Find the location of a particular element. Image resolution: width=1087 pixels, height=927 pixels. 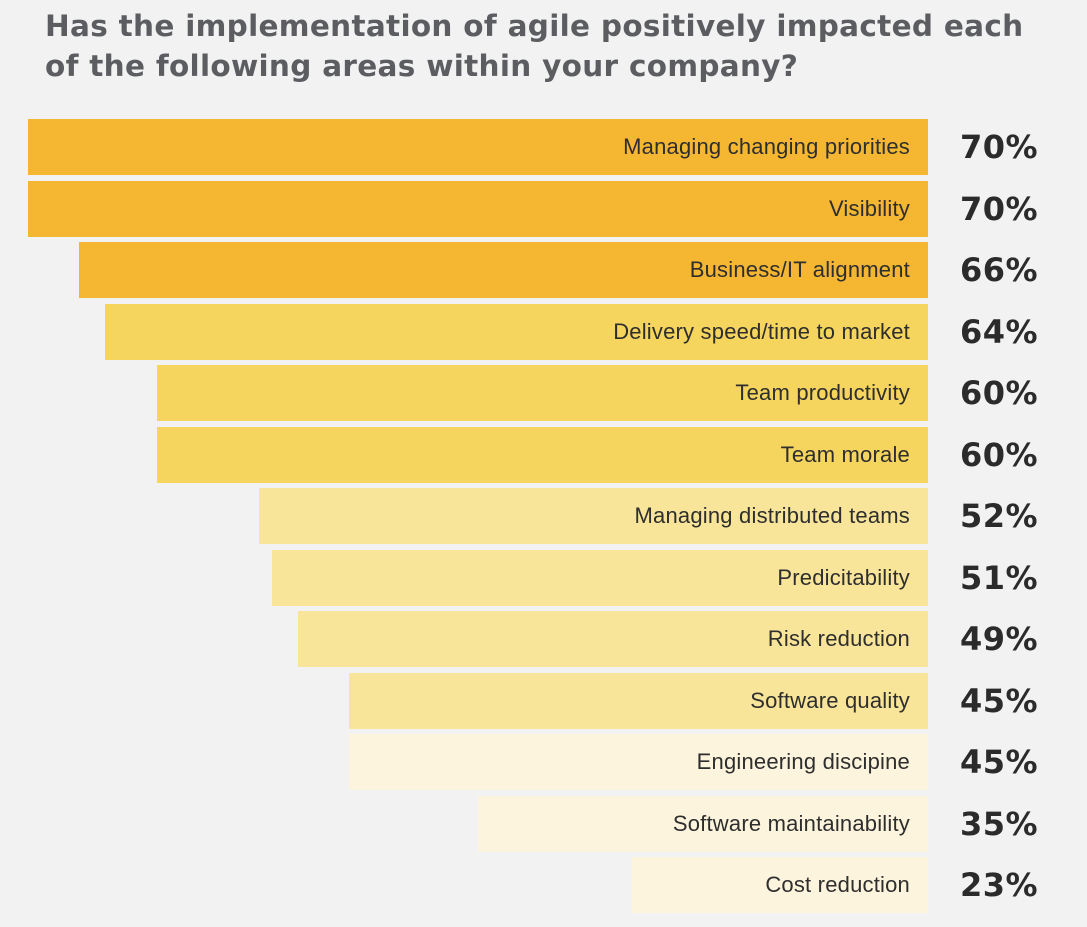

bar: Team morale is located at coordinates (542, 454).